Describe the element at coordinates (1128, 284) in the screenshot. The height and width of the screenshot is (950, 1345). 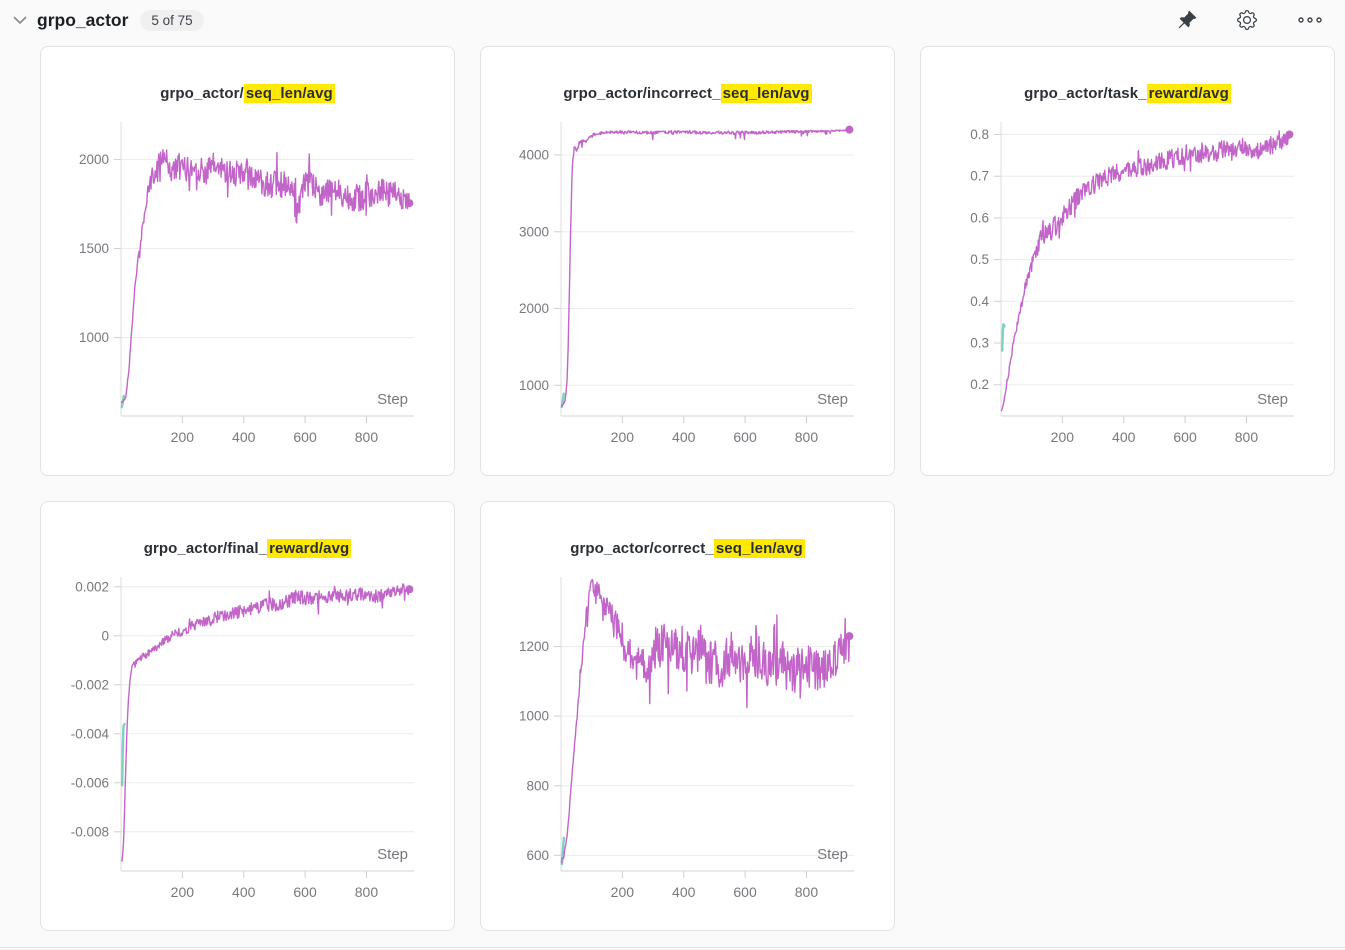
I see `chart-canvas: 0.2 0.3 0.4 0.5 0.6 0.7 0.8 200 400 600 800 Step` at that location.